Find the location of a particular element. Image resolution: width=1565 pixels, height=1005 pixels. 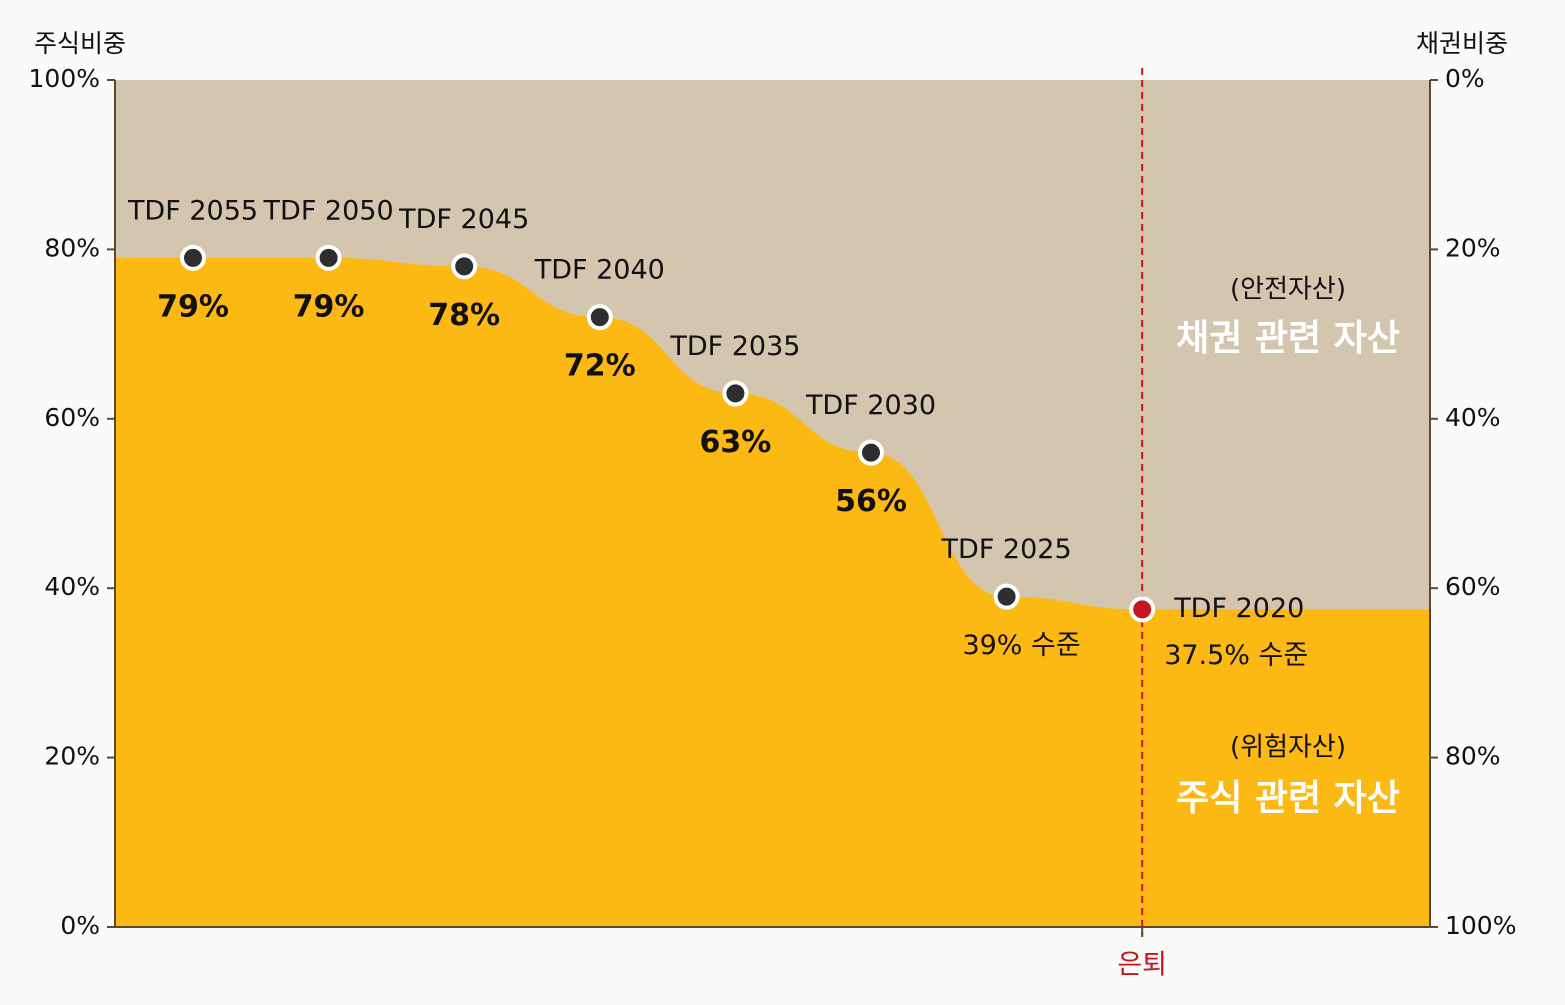

y2-tick-label: 0% is located at coordinates (1465, 78).